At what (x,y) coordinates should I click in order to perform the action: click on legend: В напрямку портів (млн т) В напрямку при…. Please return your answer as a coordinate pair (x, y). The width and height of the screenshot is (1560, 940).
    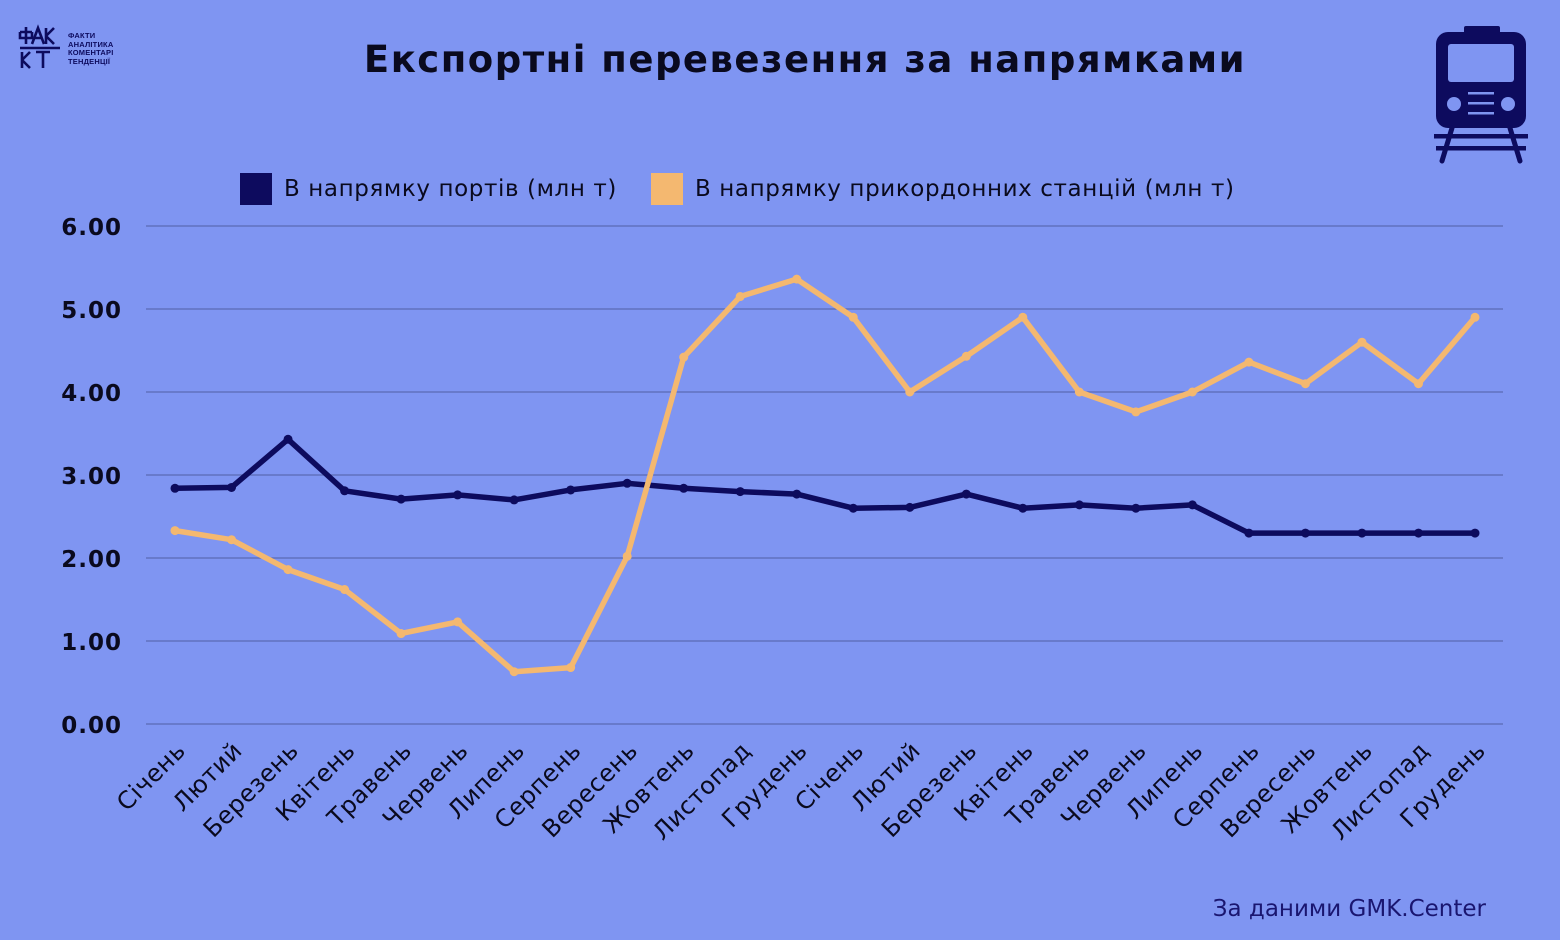
    Looking at the image, I should click on (754, 189).